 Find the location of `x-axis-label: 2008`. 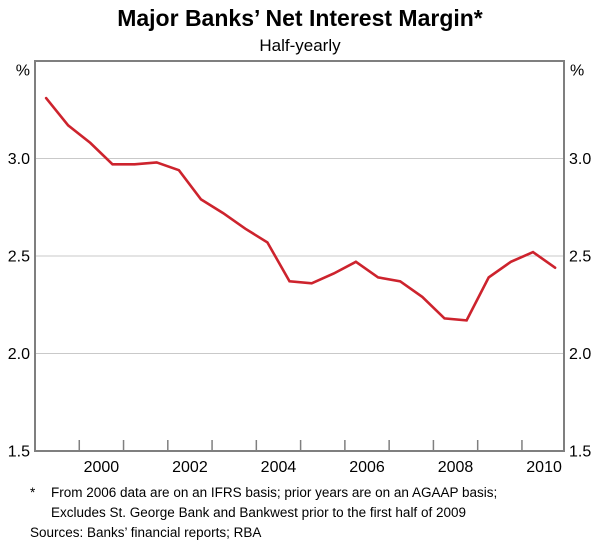

x-axis-label: 2008 is located at coordinates (456, 467).